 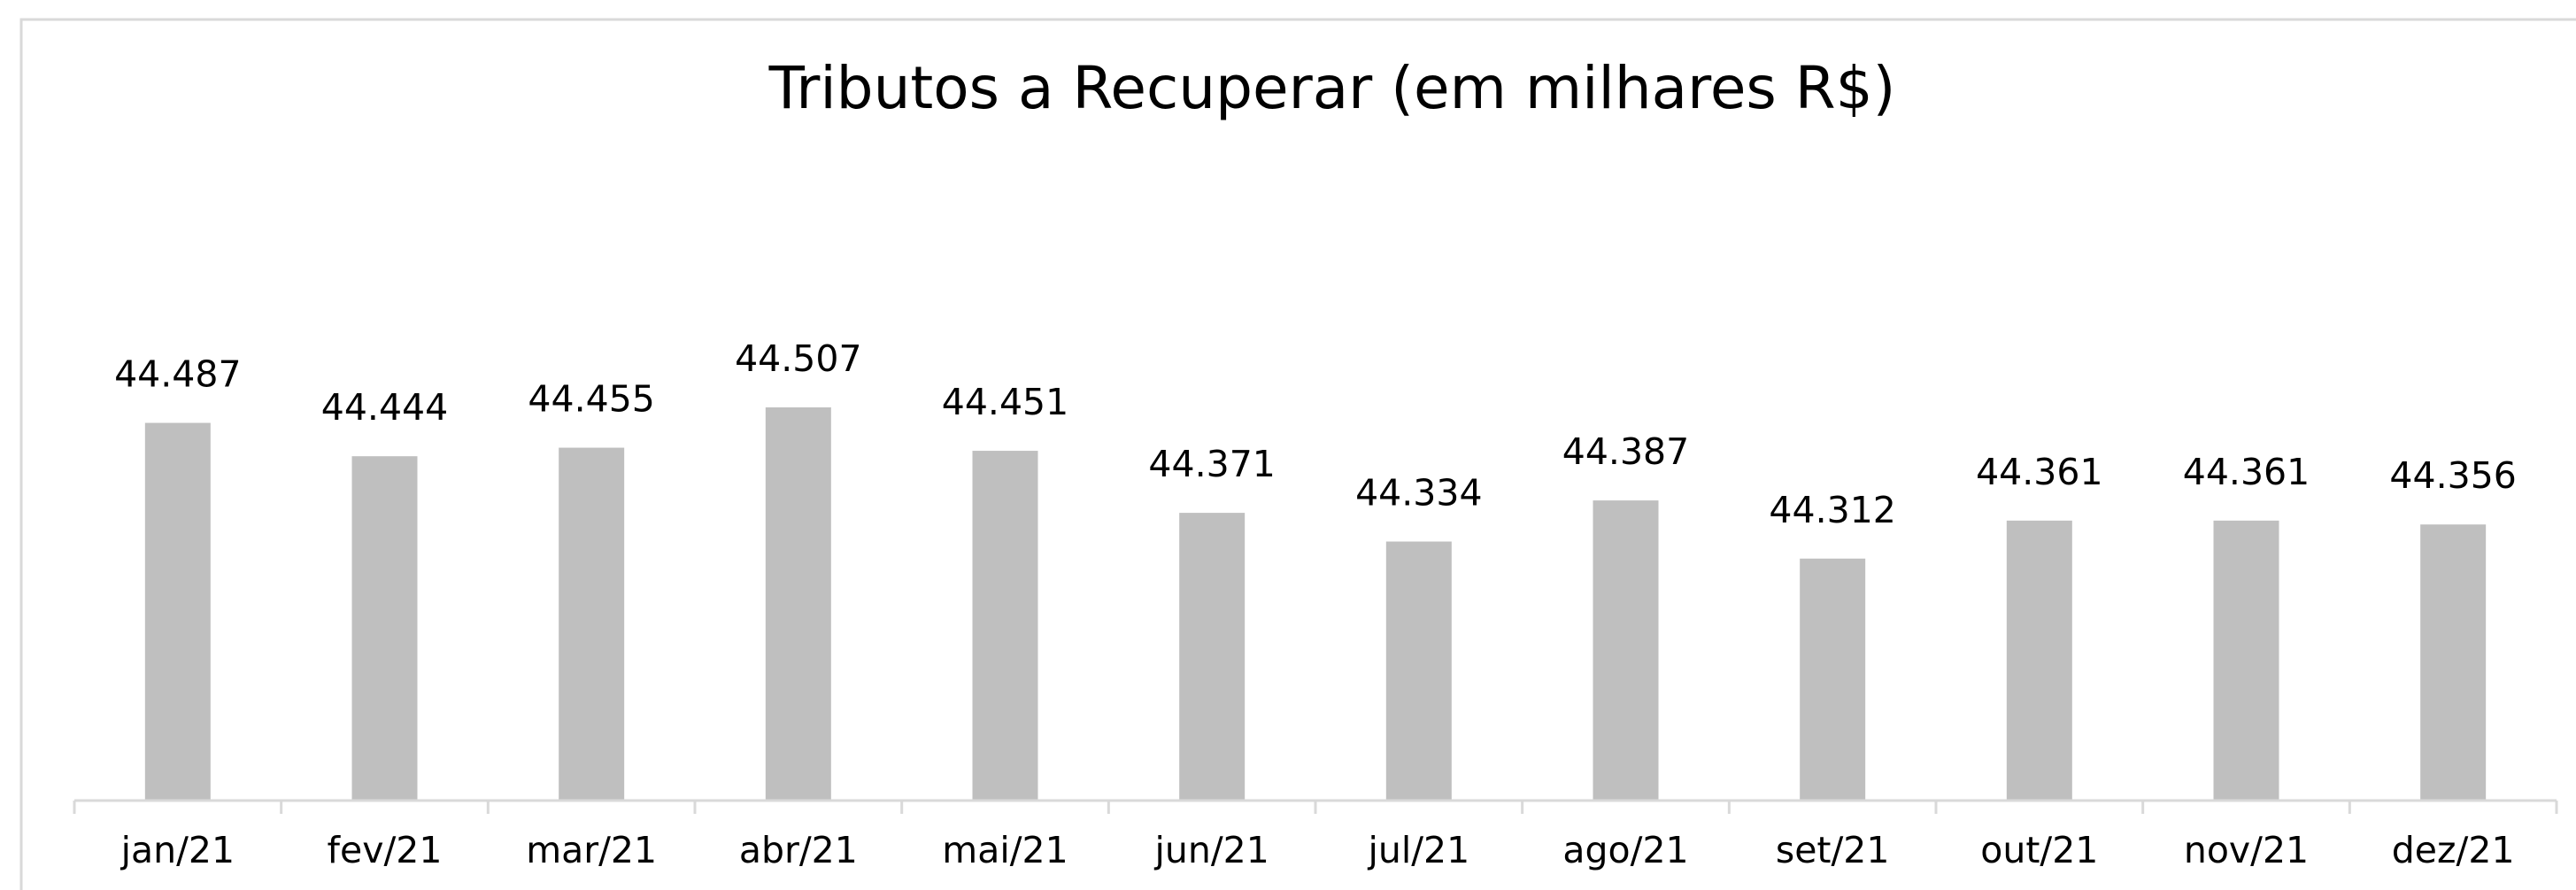 What do you see at coordinates (1211, 850) in the screenshot?
I see `x-tick-label: jun/21` at bounding box center [1211, 850].